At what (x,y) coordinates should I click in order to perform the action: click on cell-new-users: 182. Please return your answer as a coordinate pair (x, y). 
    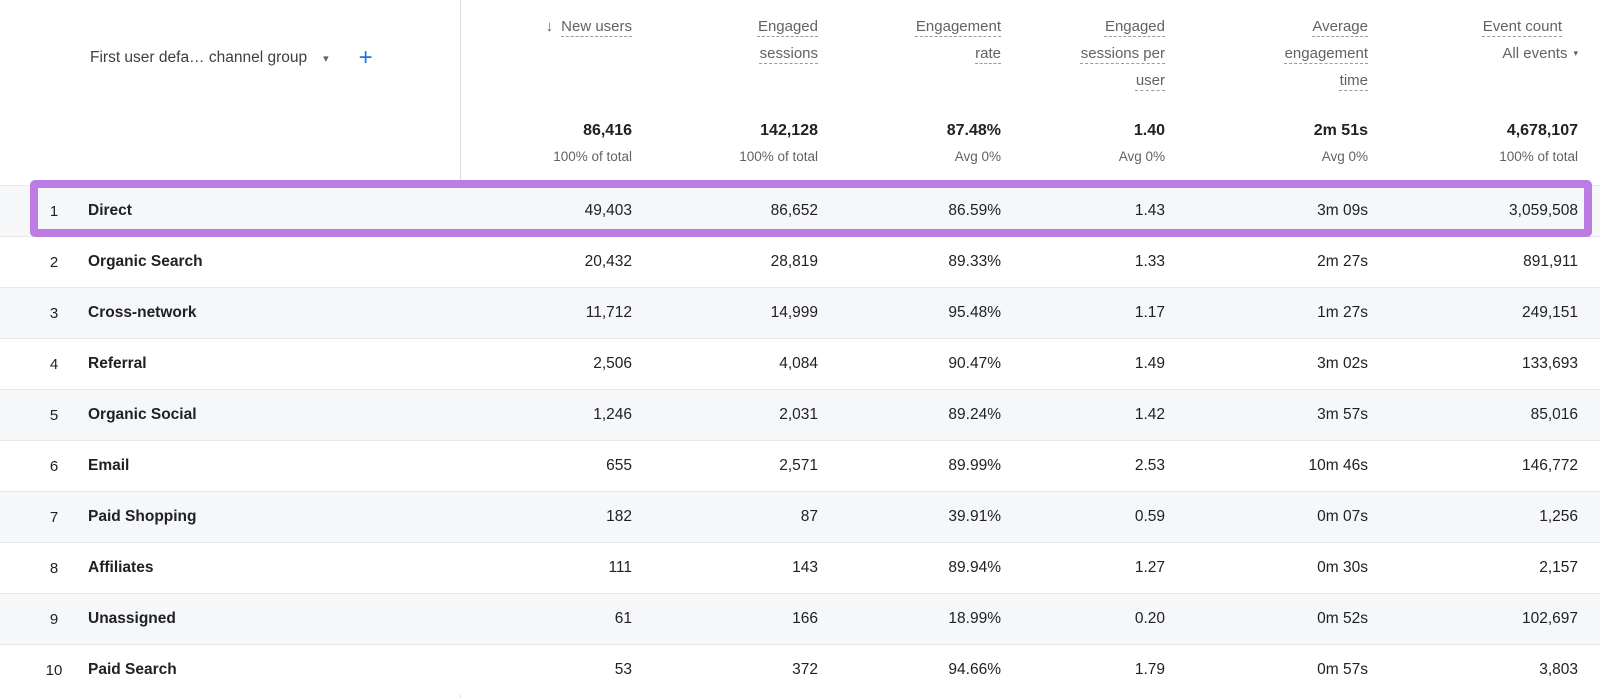
    Looking at the image, I should click on (619, 516).